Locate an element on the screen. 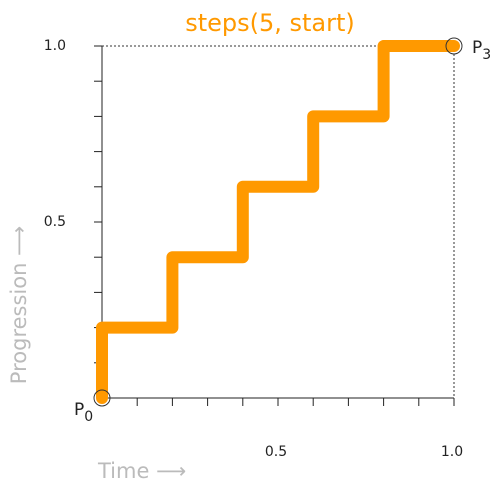 The image size is (500, 500). y-tick-label: 0.5 is located at coordinates (55, 222).